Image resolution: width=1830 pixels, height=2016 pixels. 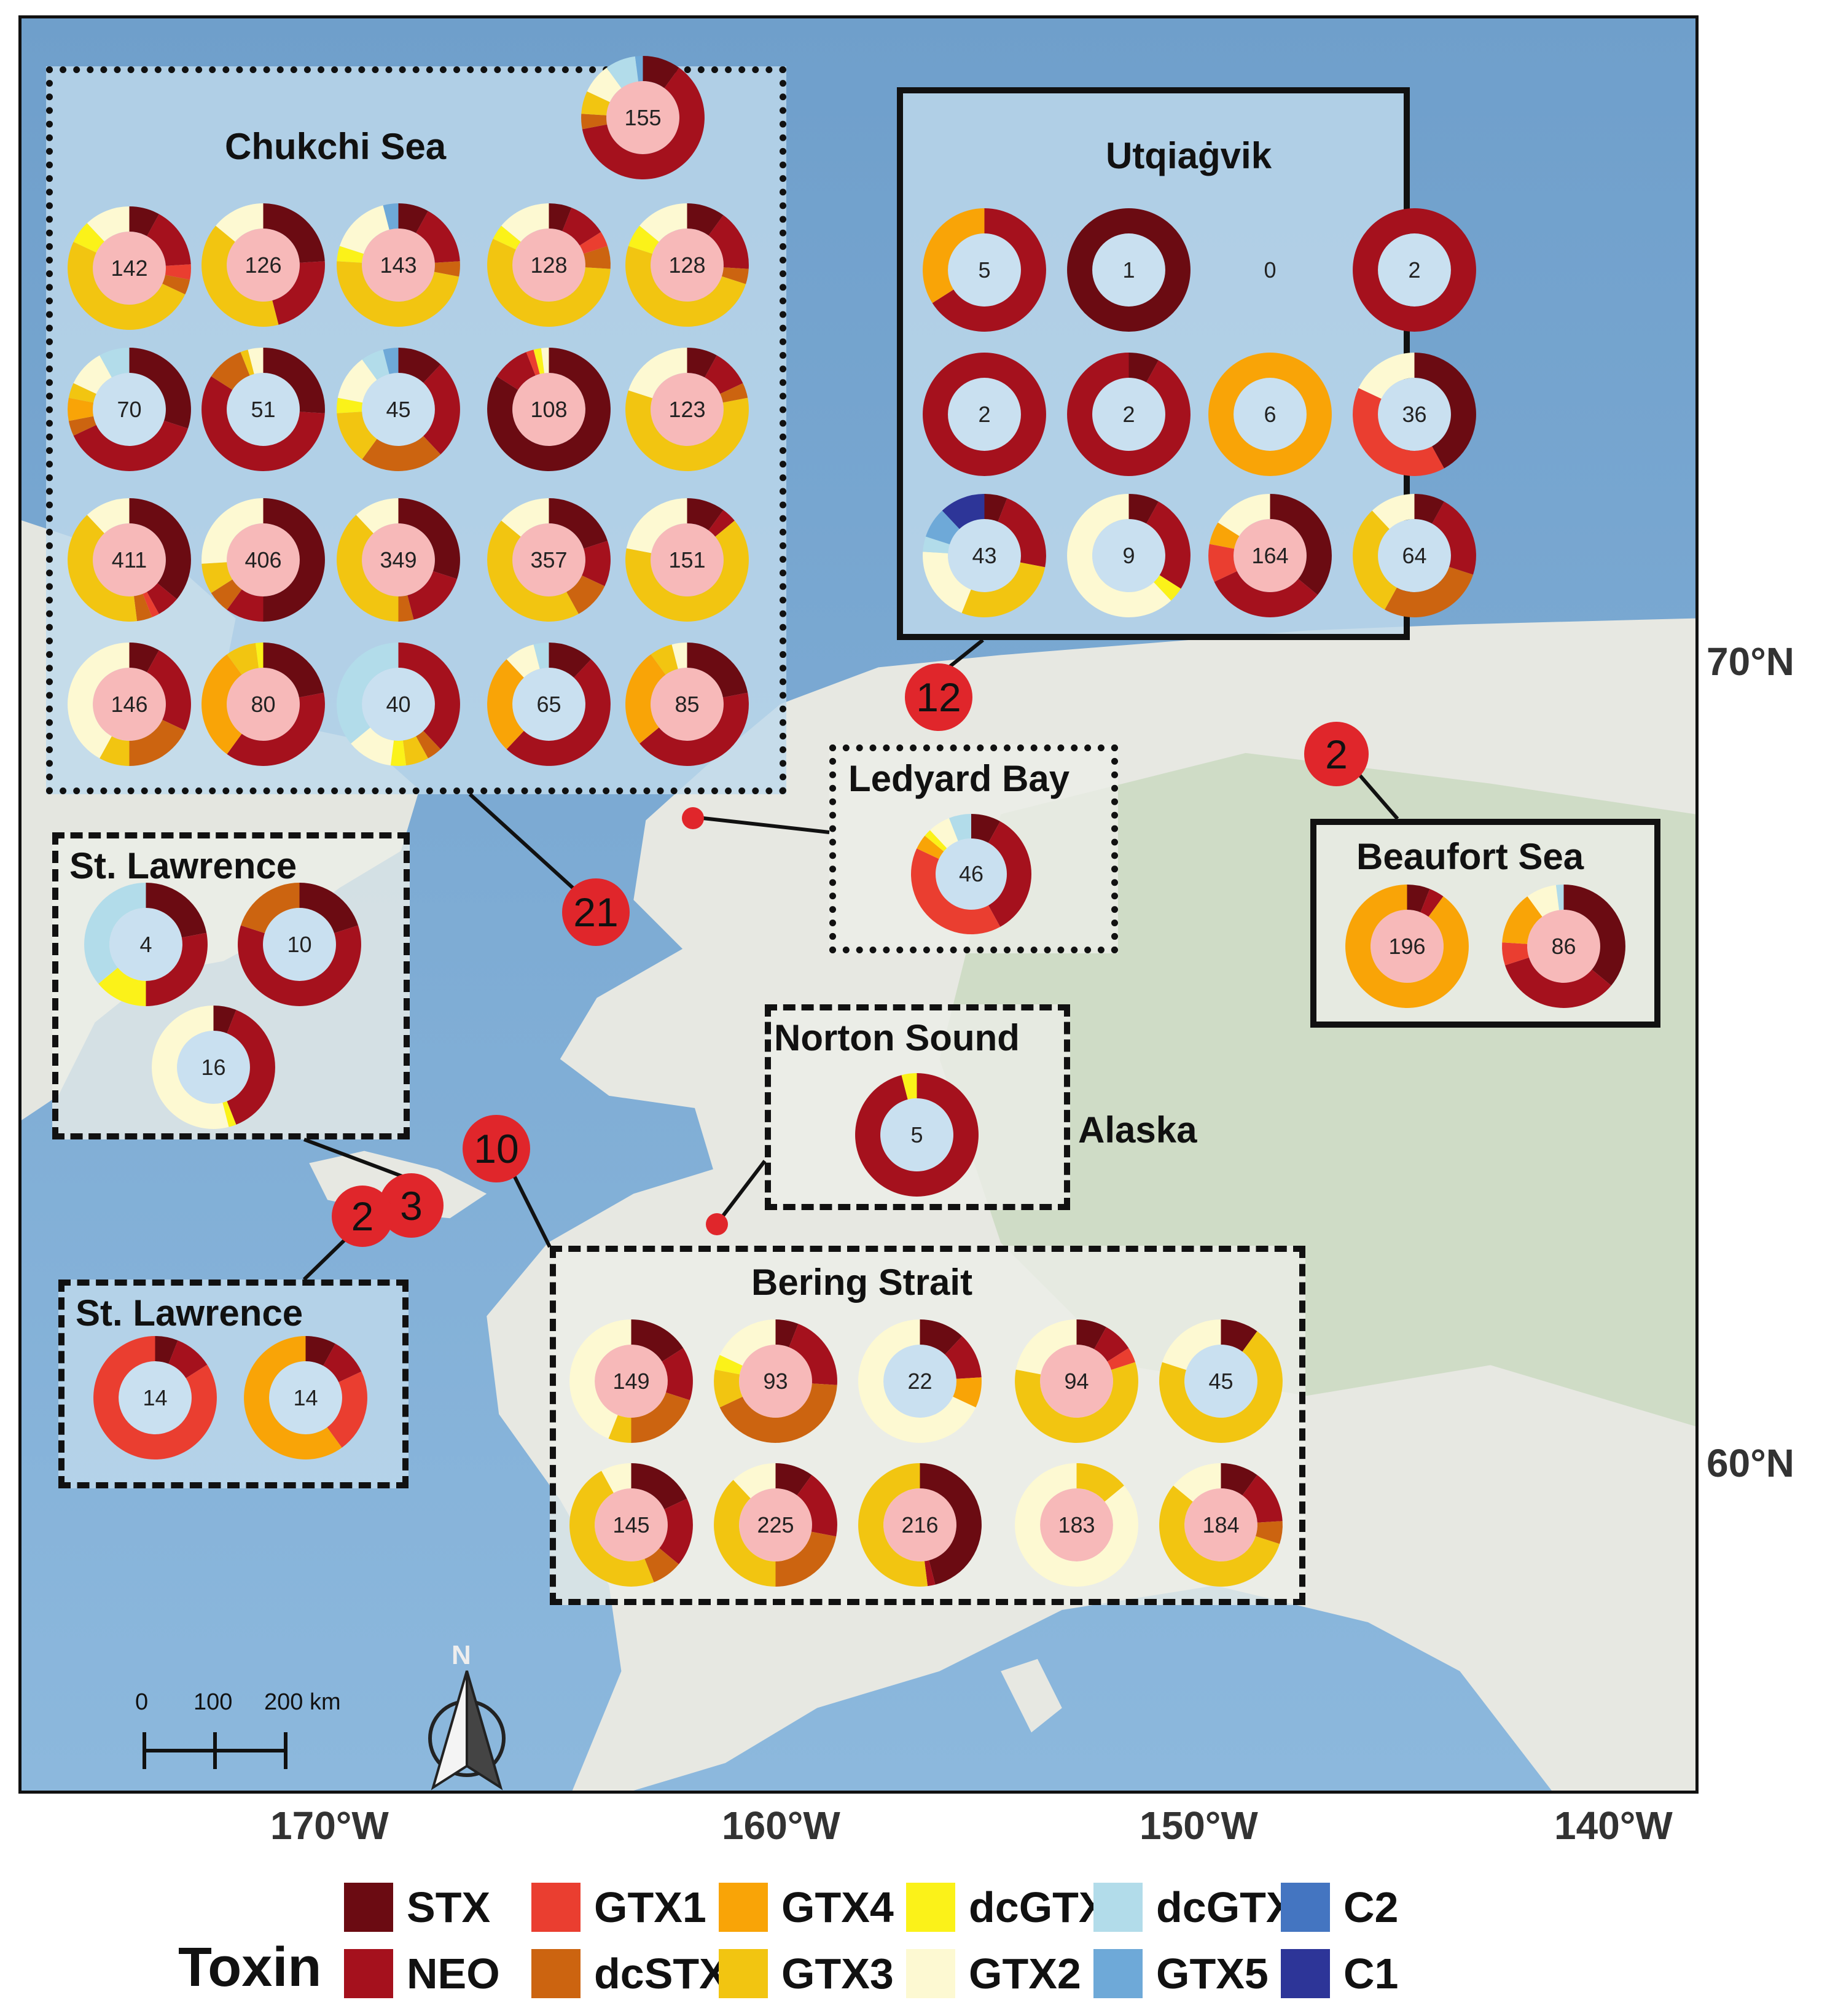 What do you see at coordinates (943, 527) in the screenshot?
I see `donut-slice-GTX5` at bounding box center [943, 527].